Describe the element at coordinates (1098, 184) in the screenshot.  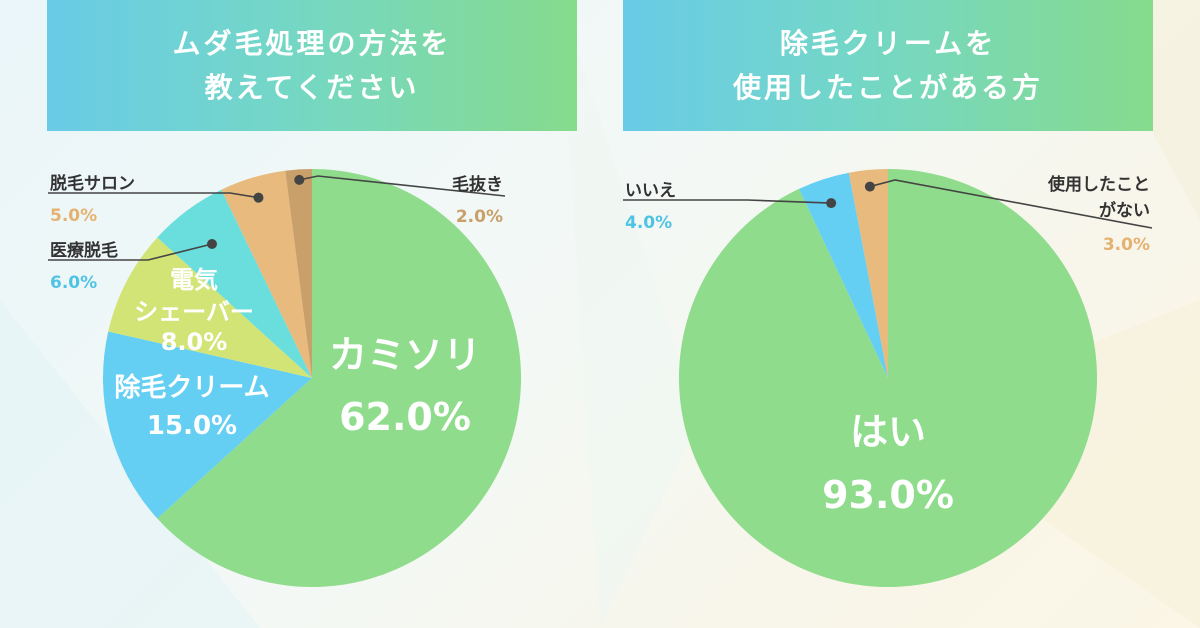
I see `chart1-slice-2-label: 使用したこと` at that location.